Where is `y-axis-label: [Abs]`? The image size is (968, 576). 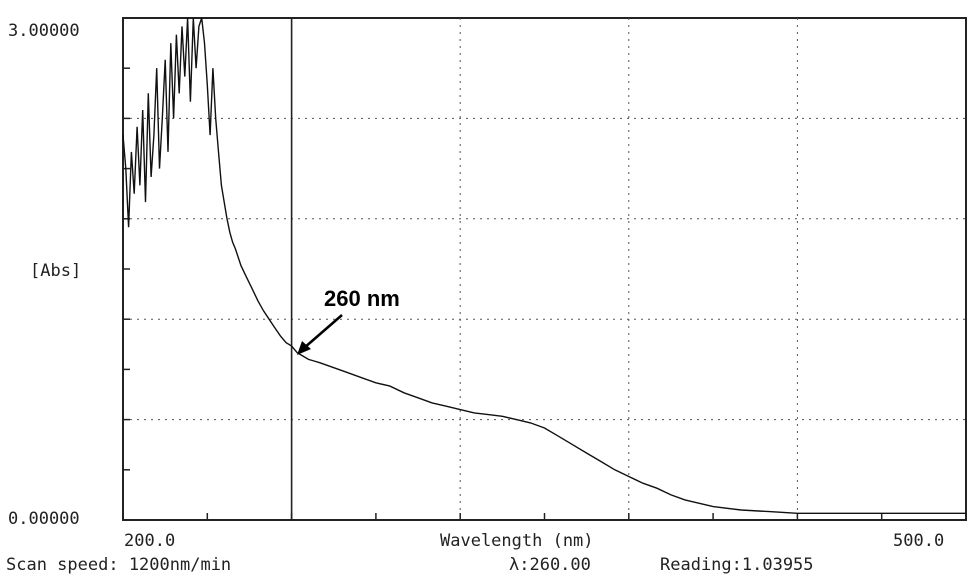
y-axis-label: [Abs] is located at coordinates (55, 271).